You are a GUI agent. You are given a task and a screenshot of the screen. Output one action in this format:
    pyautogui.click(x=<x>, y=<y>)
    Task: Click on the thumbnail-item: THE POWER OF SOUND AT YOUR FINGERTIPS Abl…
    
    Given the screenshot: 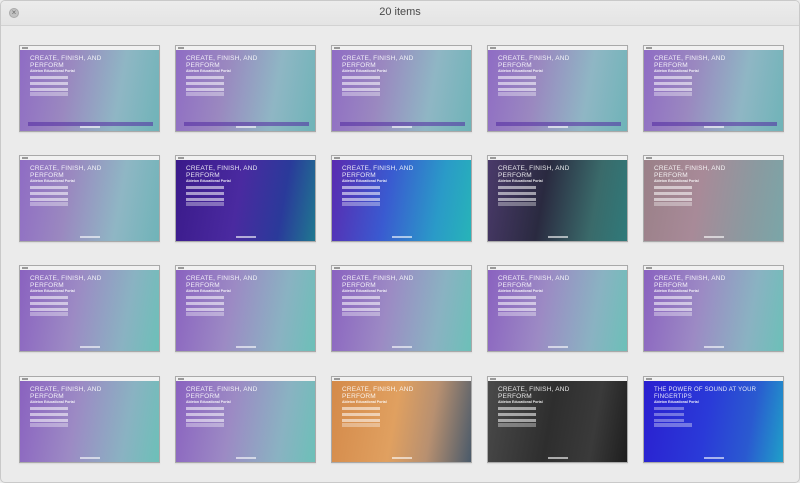 What is the action you would take?
    pyautogui.click(x=713, y=419)
    